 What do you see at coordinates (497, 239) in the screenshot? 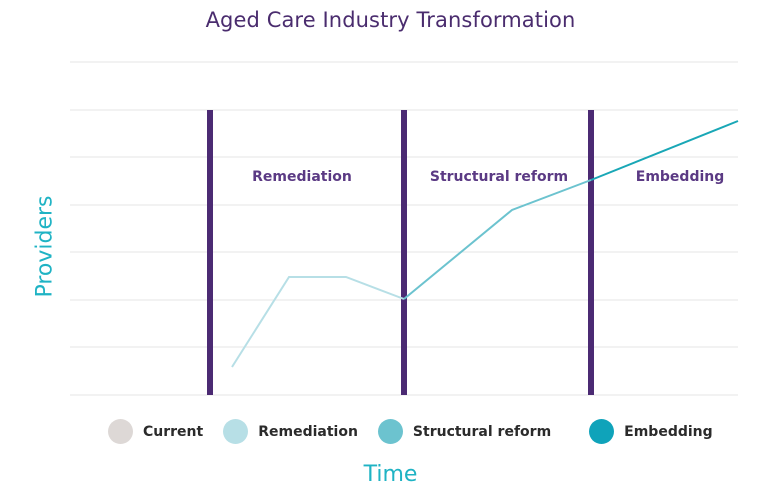
I see `series-structural-reform-line` at bounding box center [497, 239].